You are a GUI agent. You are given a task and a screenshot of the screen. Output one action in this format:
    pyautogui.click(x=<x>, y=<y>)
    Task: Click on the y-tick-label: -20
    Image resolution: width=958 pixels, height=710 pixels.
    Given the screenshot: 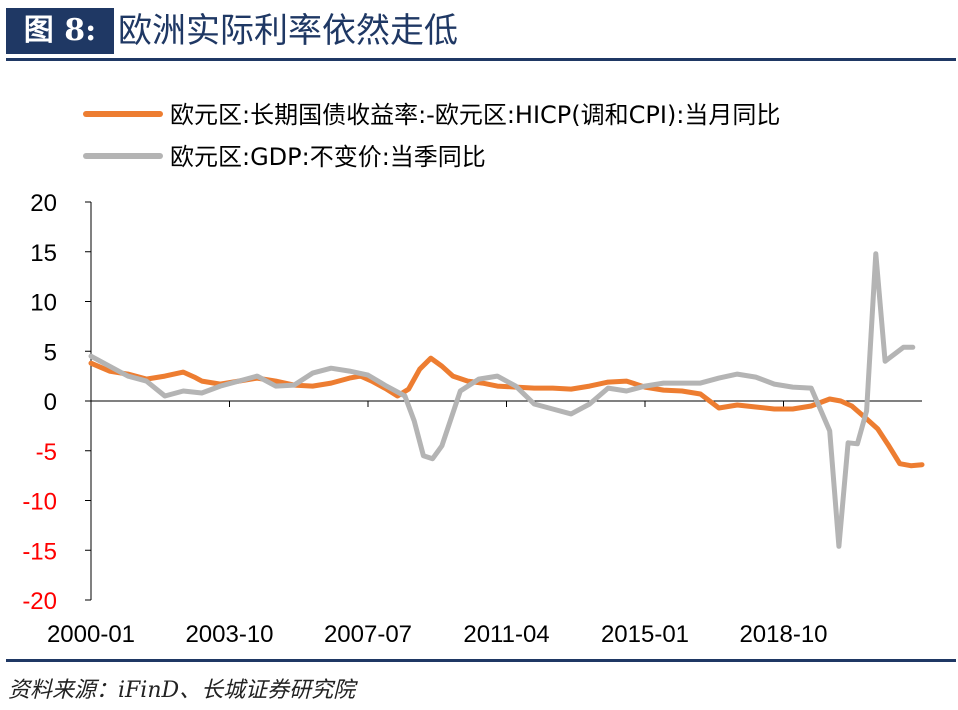 What is the action you would take?
    pyautogui.click(x=39, y=601)
    